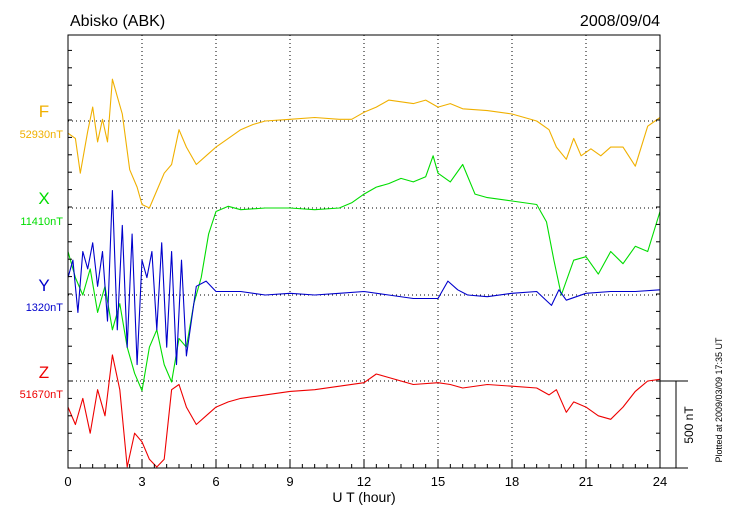  What do you see at coordinates (43, 285) in the screenshot?
I see `series-name-y: Y` at bounding box center [43, 285].